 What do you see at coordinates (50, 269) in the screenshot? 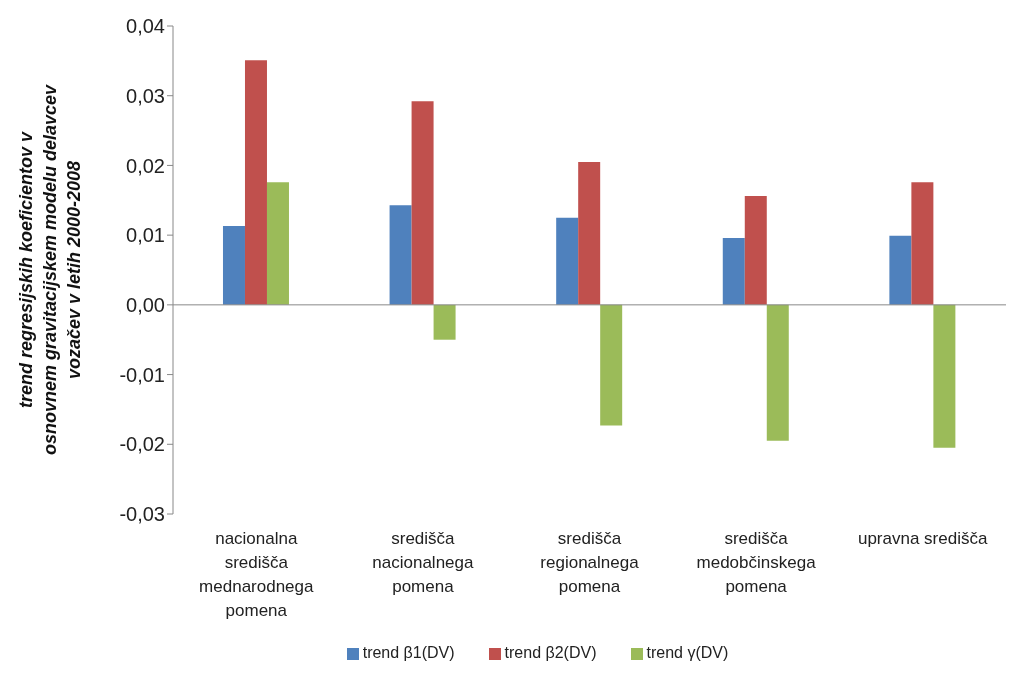
I see `y-axis-title: trend regresijskih koeficientov v osnovnem gravitacijskem modelu delavcev vozačev v letih 2000-2008` at bounding box center [50, 269].